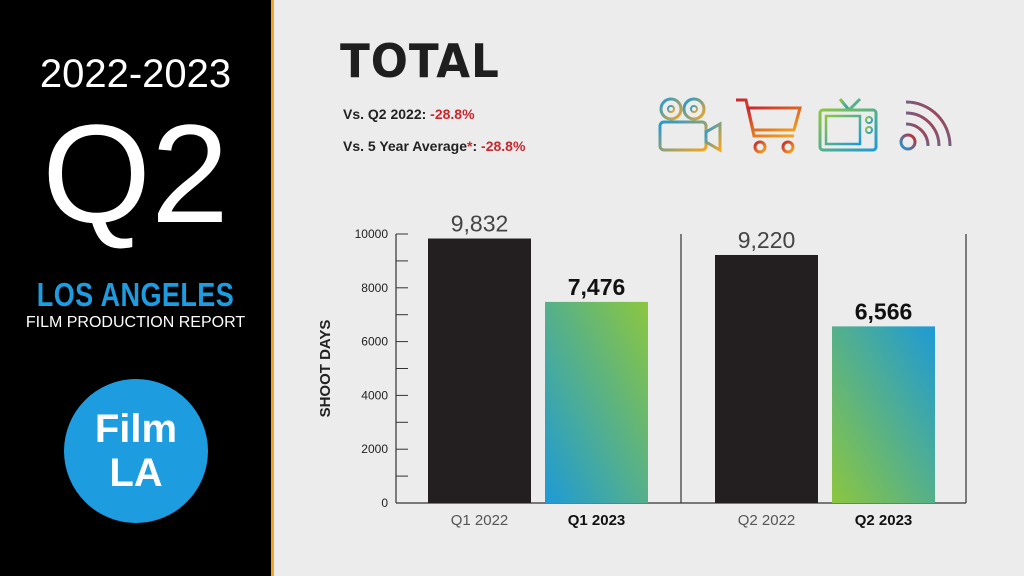 The width and height of the screenshot is (1024, 576). Describe the element at coordinates (767, 240) in the screenshot. I see `bar-data-label: 9,220` at that location.